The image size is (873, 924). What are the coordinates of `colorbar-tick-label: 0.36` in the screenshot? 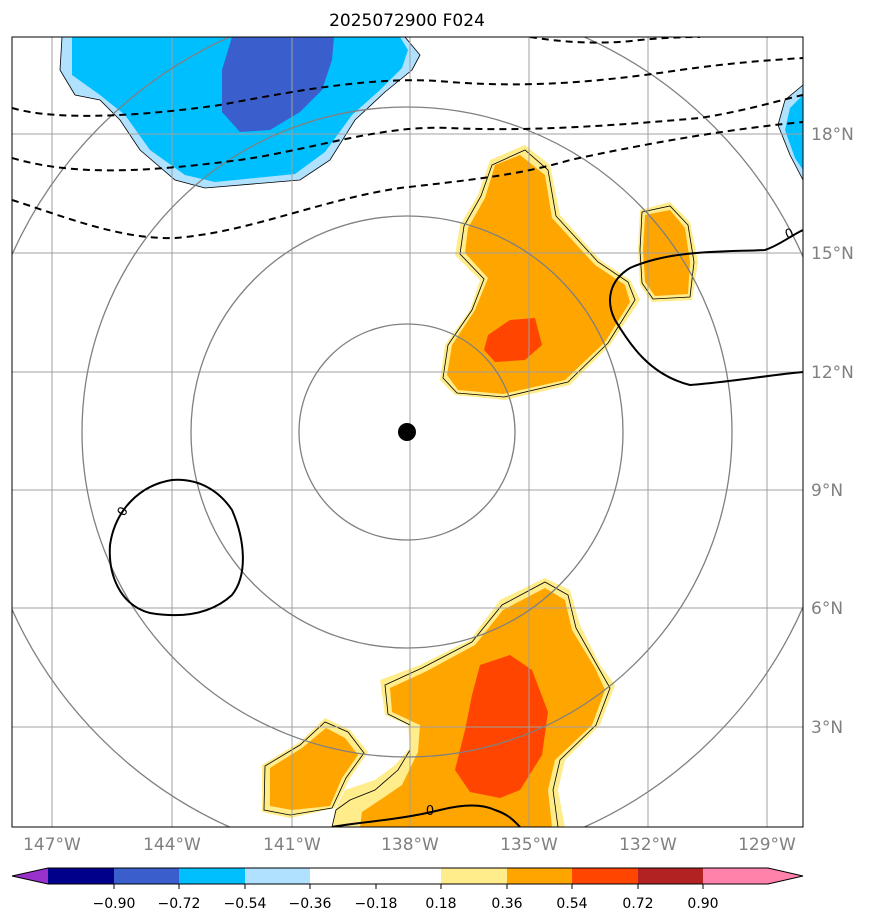 It's located at (506, 904).